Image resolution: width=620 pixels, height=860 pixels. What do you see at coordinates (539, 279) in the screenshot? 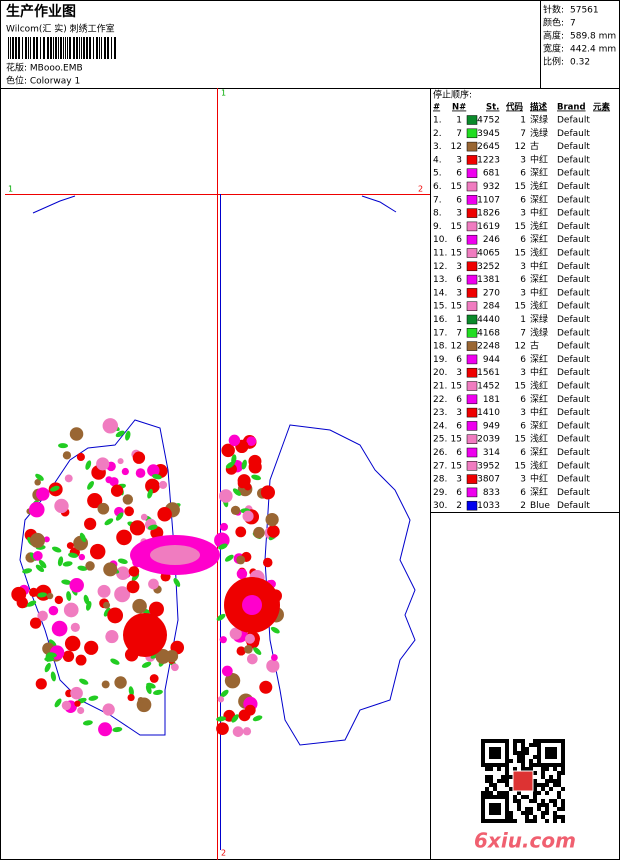
I see `row-desc: 深红` at bounding box center [539, 279].